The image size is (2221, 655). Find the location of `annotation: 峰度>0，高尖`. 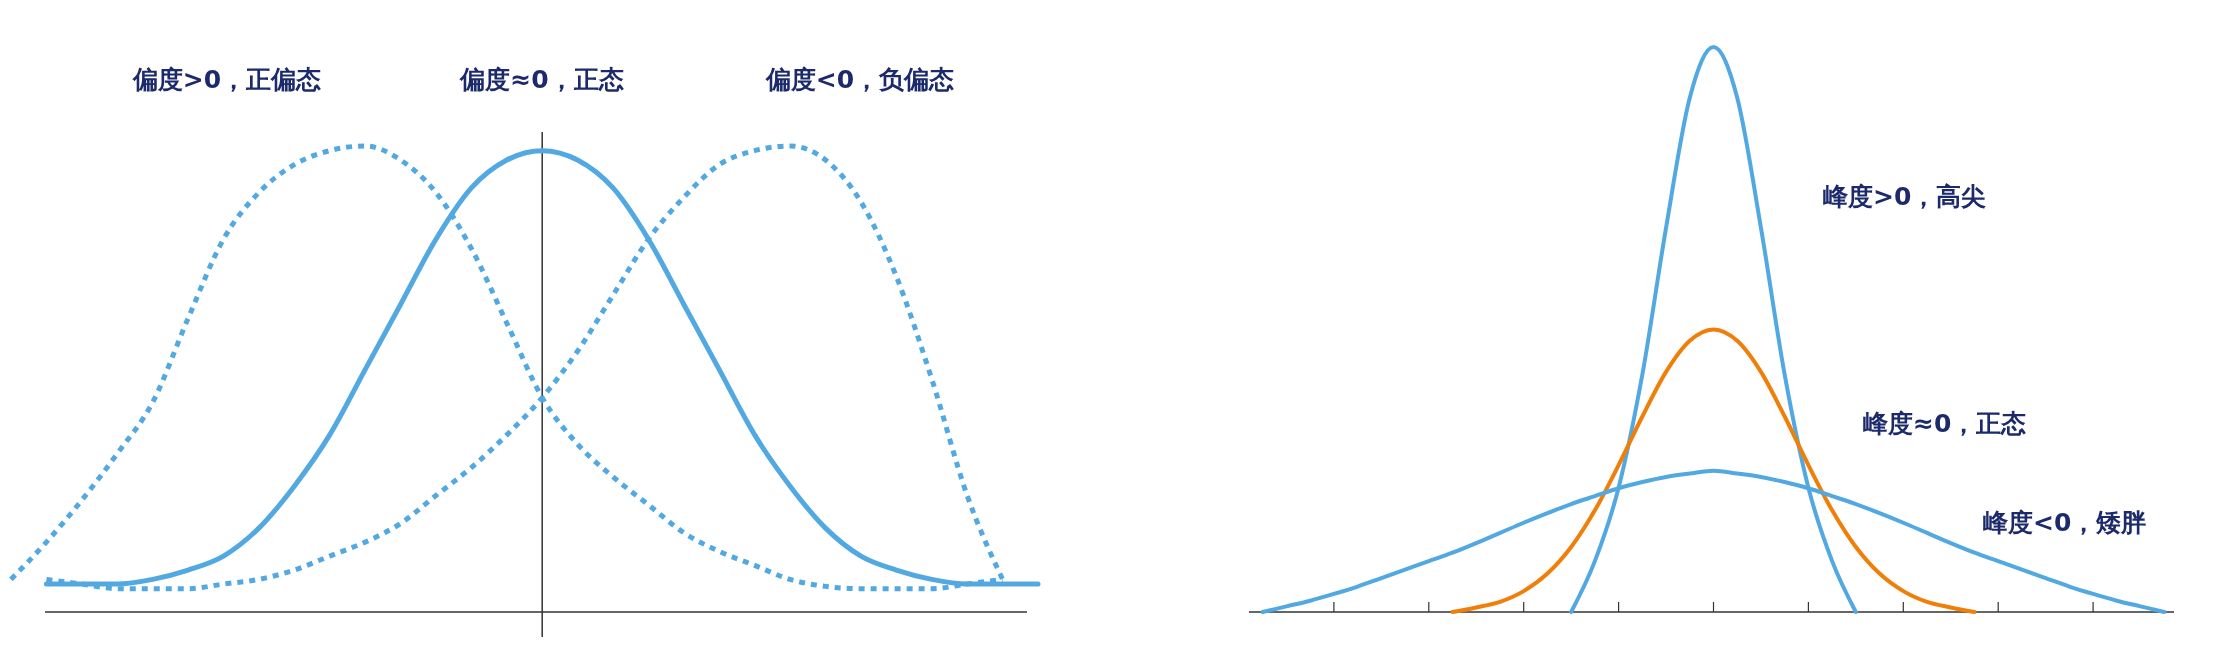

annotation: 峰度>0，高尖 is located at coordinates (1905, 196).